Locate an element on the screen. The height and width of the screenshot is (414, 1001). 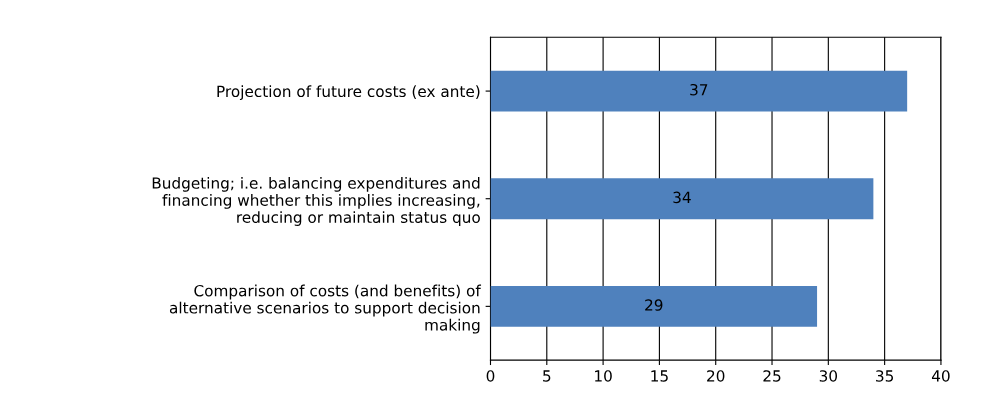
y-tick-label: Comparison of costs (and benefits) of alternative scenarios to support decision making is located at coordinates (325, 309).